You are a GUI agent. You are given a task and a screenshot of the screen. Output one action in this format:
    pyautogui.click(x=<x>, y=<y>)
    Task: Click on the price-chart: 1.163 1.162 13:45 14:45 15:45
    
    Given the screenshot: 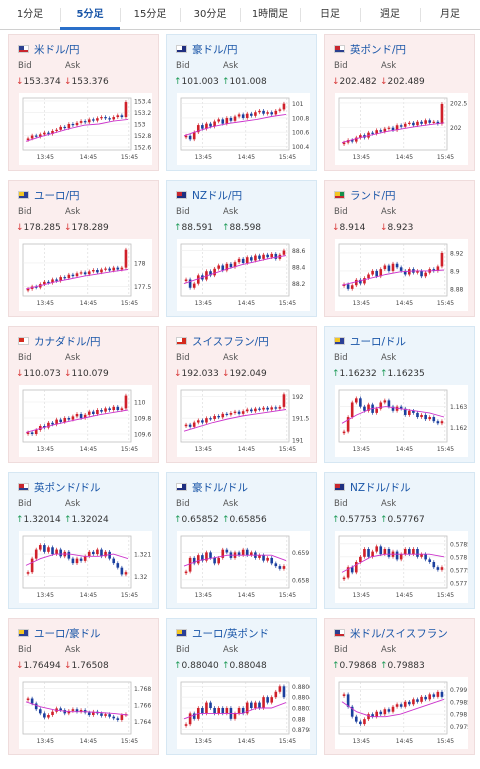 What is the action you would take?
    pyautogui.click(x=401, y=421)
    